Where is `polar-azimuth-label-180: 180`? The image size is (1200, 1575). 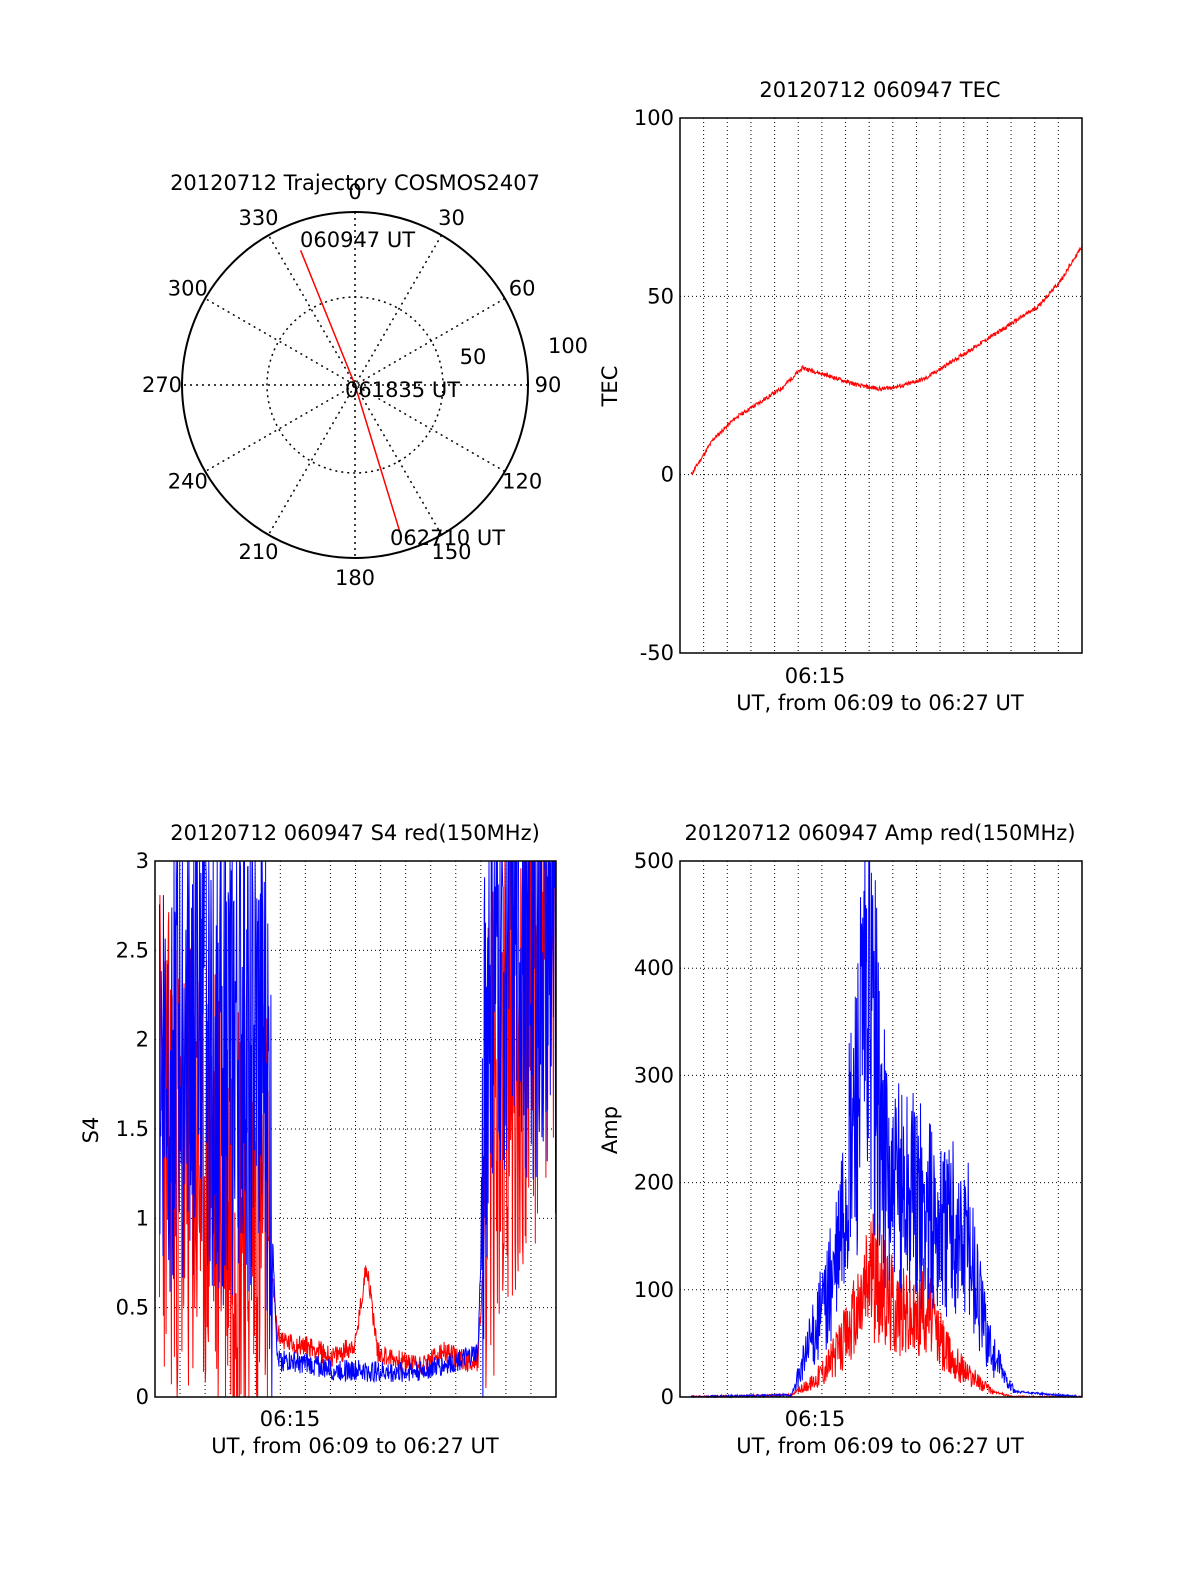
polar-azimuth-label-180: 180 is located at coordinates (355, 578).